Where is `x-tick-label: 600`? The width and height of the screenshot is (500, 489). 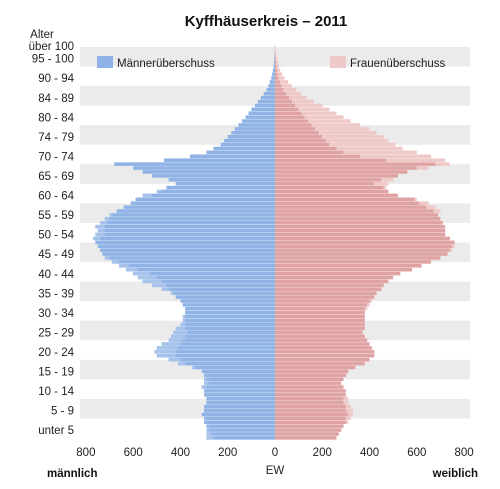
x-tick-label: 600 is located at coordinates (133, 453).